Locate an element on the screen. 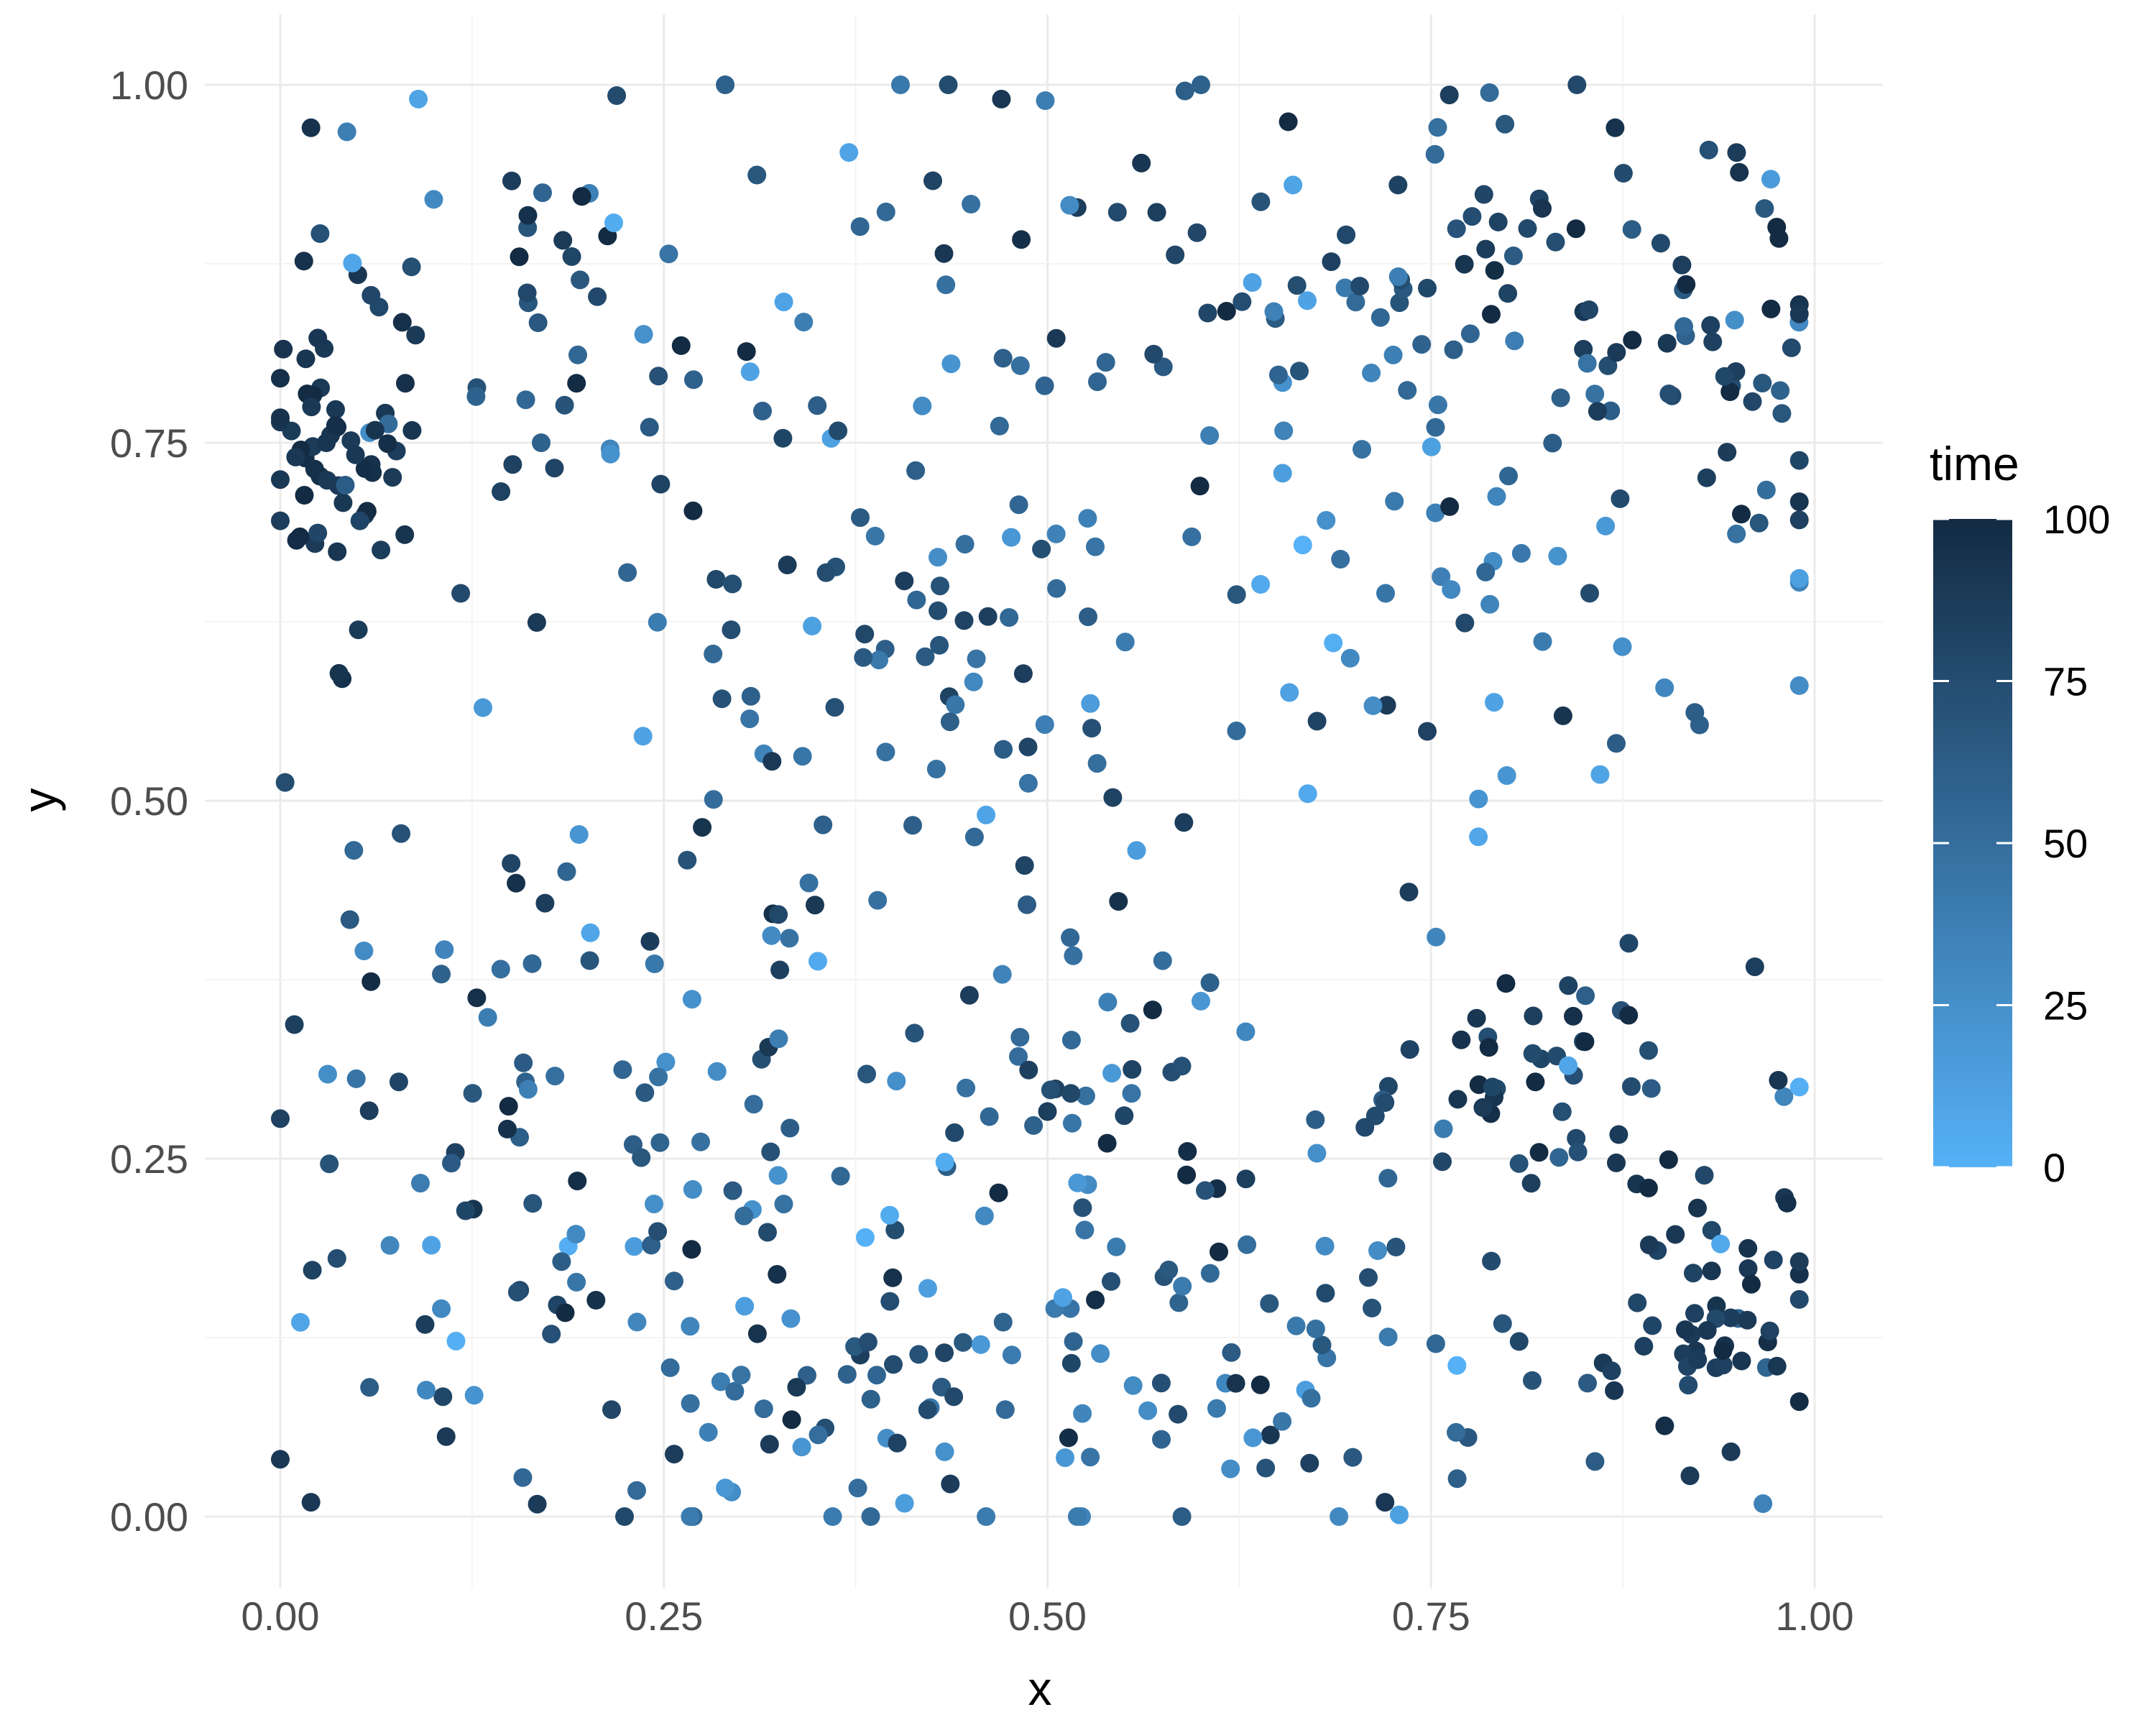 The image size is (2156, 1725). legend-ticks: 0 25 50 75 100 is located at coordinates (2022, 843).